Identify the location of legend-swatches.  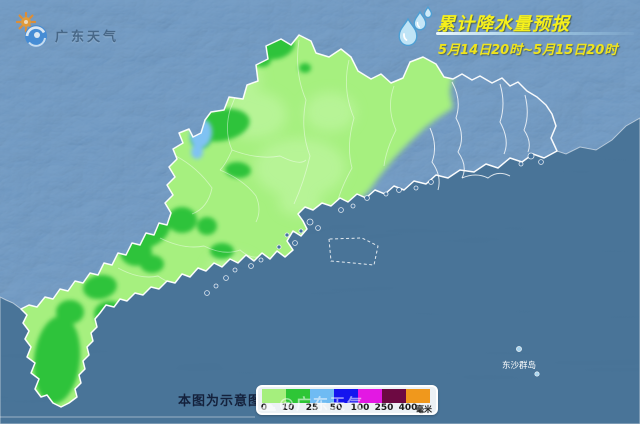
(346, 396).